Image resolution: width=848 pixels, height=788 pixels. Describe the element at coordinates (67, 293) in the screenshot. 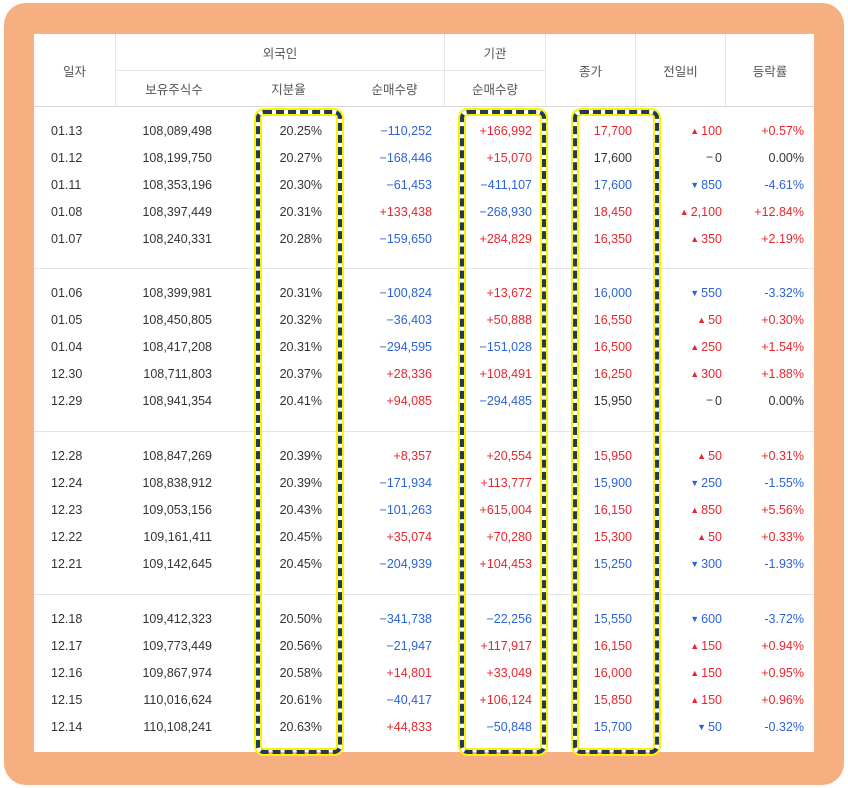

I see `date-cell: 01.06` at that location.